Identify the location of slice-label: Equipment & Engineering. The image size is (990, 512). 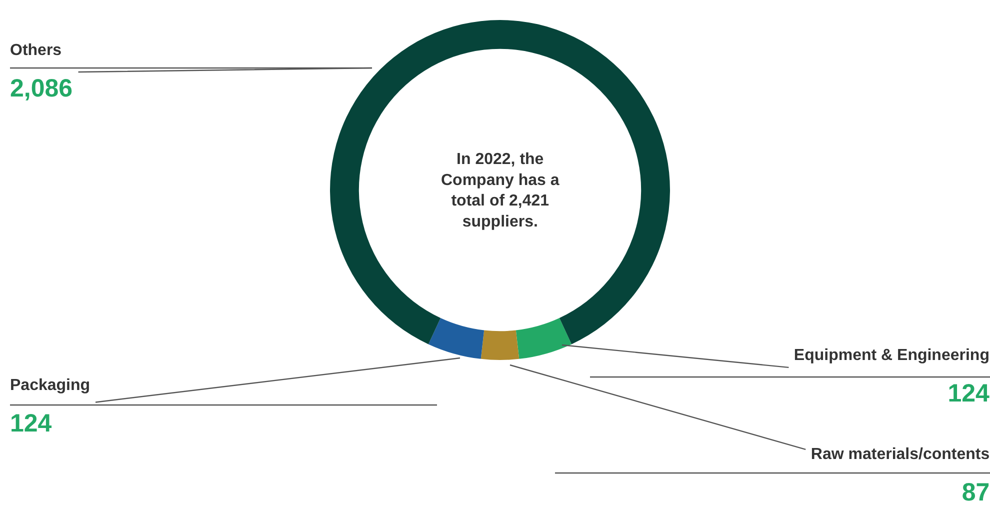
(892, 355).